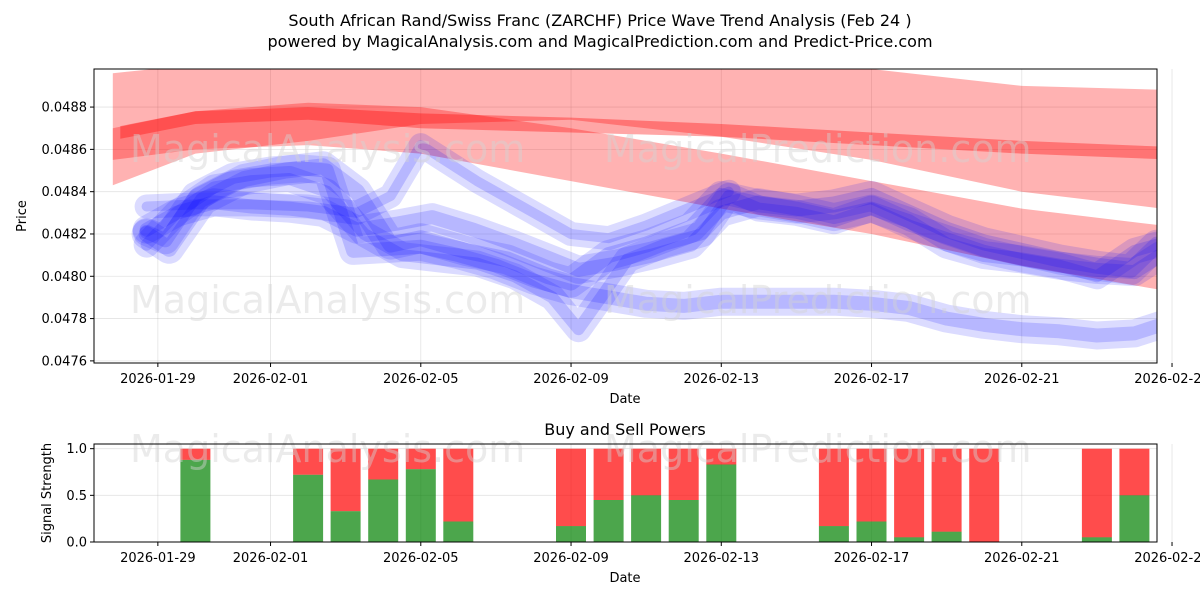  Describe the element at coordinates (271, 558) in the screenshot. I see `signal-x-tick-label: 2026-02-01` at that location.